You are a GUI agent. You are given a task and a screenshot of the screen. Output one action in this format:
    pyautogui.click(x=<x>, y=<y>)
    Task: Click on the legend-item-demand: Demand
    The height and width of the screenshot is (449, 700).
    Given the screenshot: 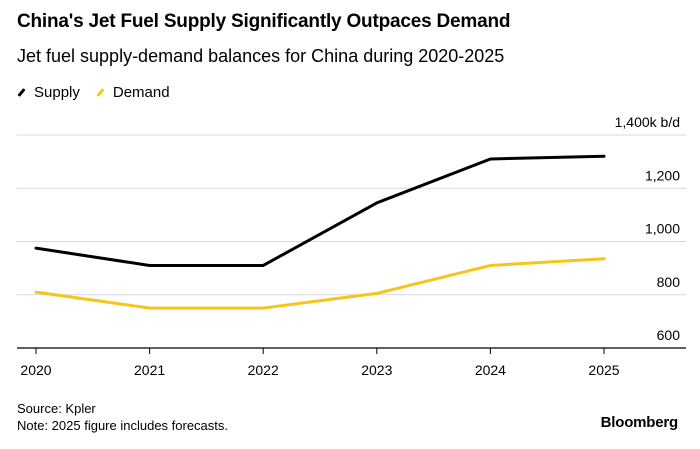 What is the action you would take?
    pyautogui.click(x=133, y=92)
    